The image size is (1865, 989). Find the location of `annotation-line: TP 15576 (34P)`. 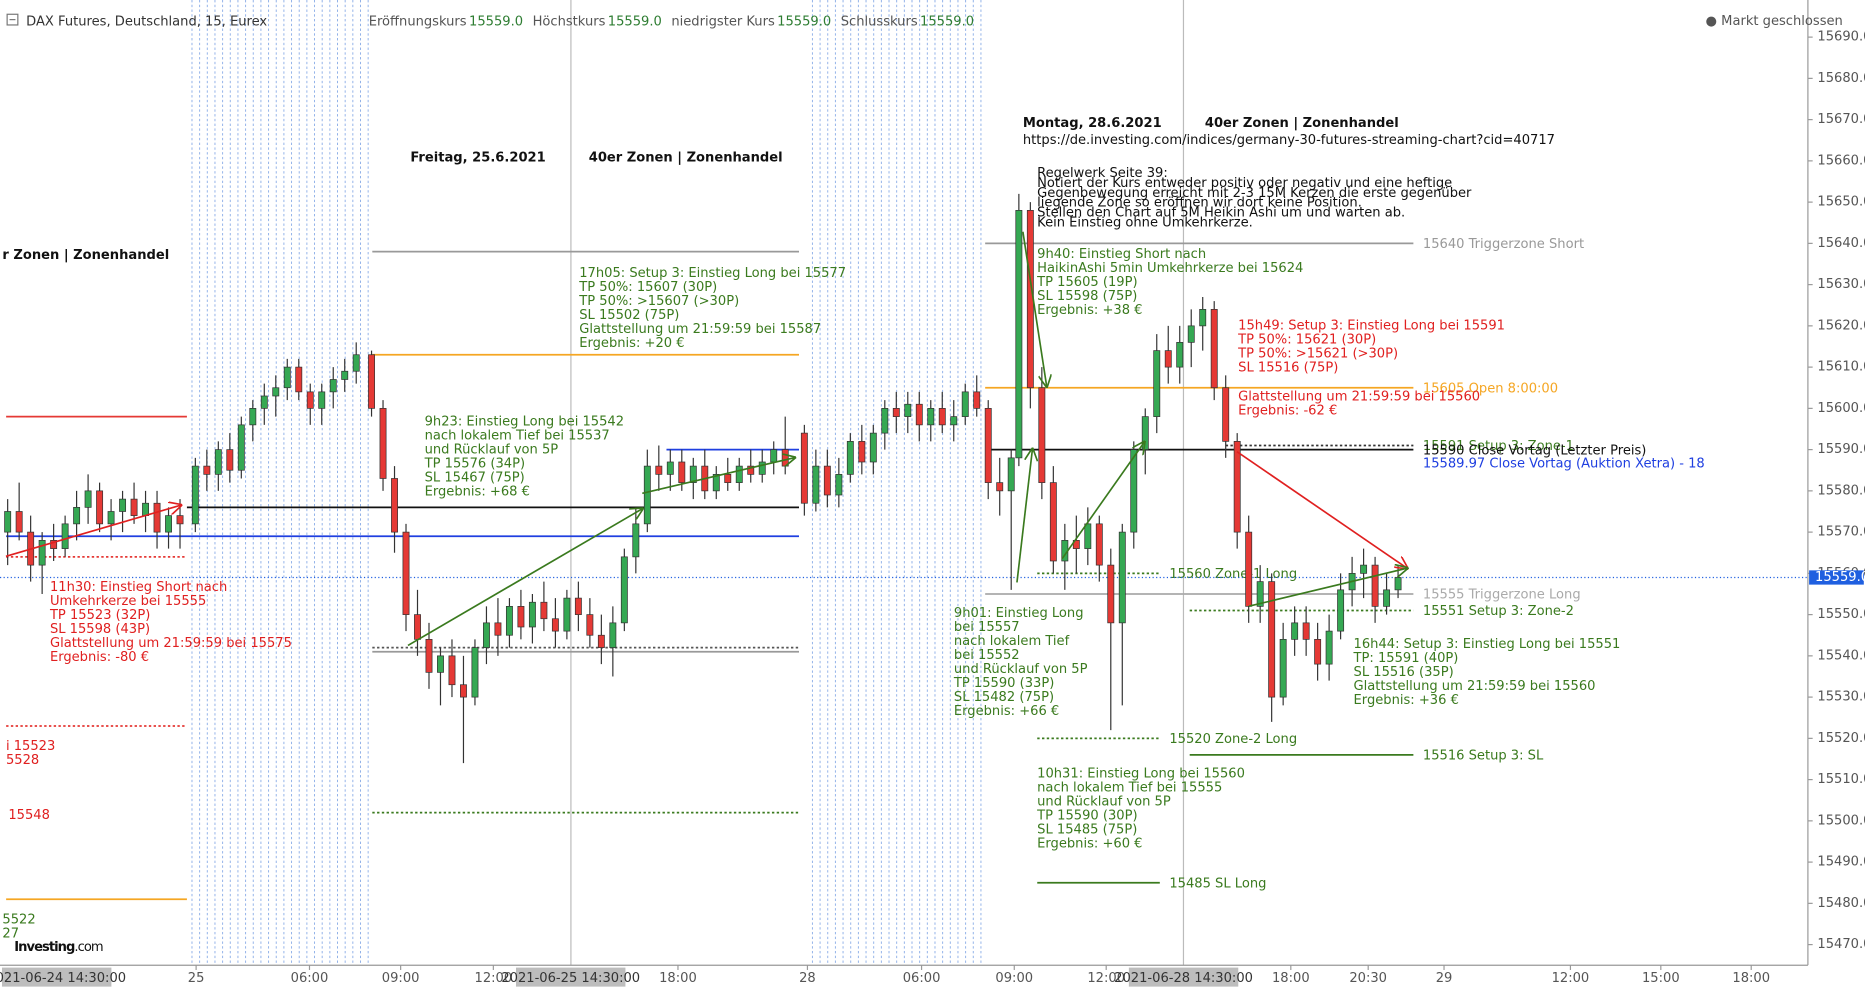

annotation-line: TP 15576 (34P) is located at coordinates (474, 464).